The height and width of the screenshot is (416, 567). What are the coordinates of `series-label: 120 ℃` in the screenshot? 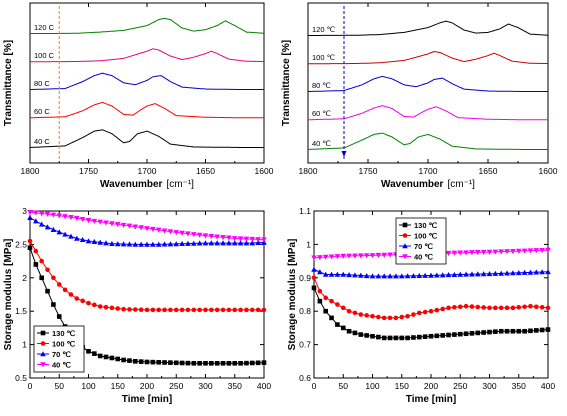 It's located at (324, 29).